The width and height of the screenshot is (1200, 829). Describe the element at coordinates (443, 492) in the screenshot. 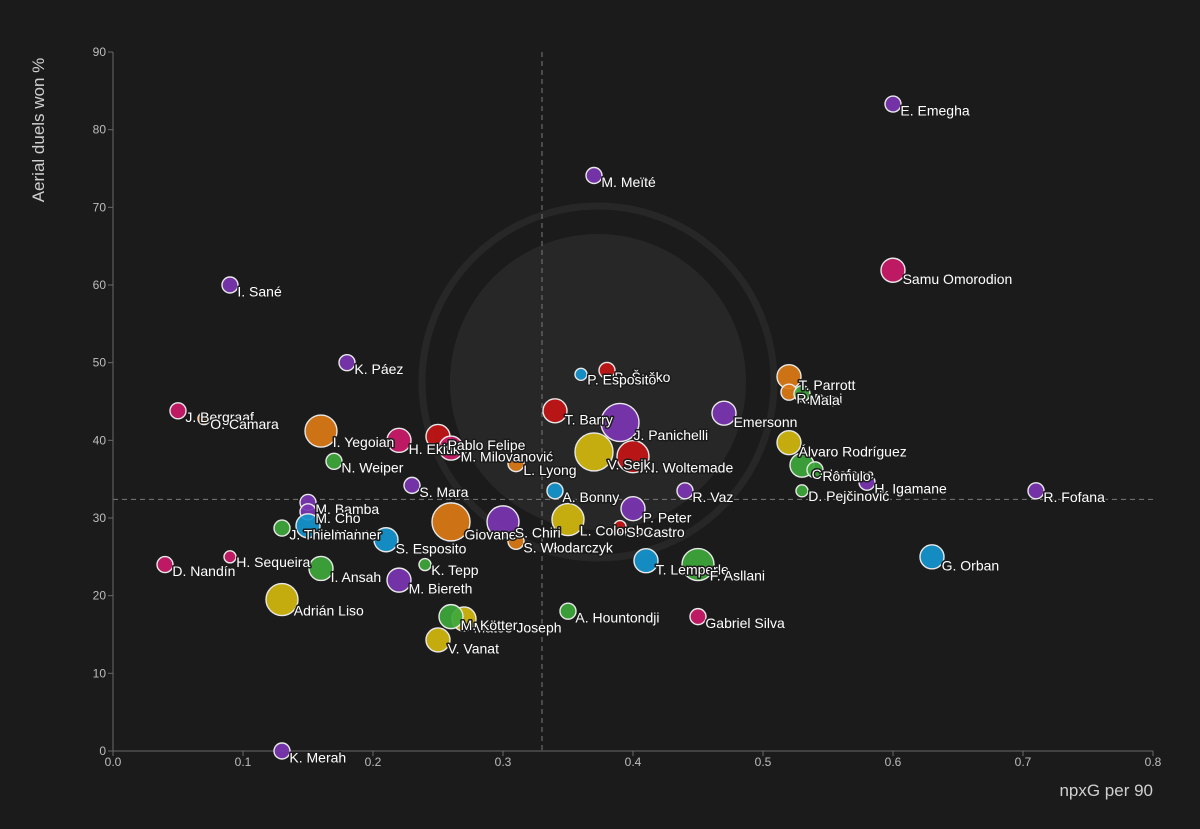

I see `data-point-label: S. Mara` at that location.